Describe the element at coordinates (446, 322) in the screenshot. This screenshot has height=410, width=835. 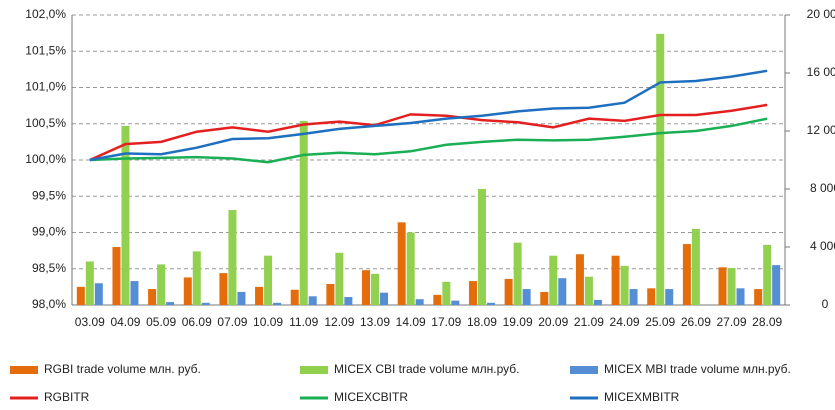
I see `x-tick-label: 17.09` at that location.